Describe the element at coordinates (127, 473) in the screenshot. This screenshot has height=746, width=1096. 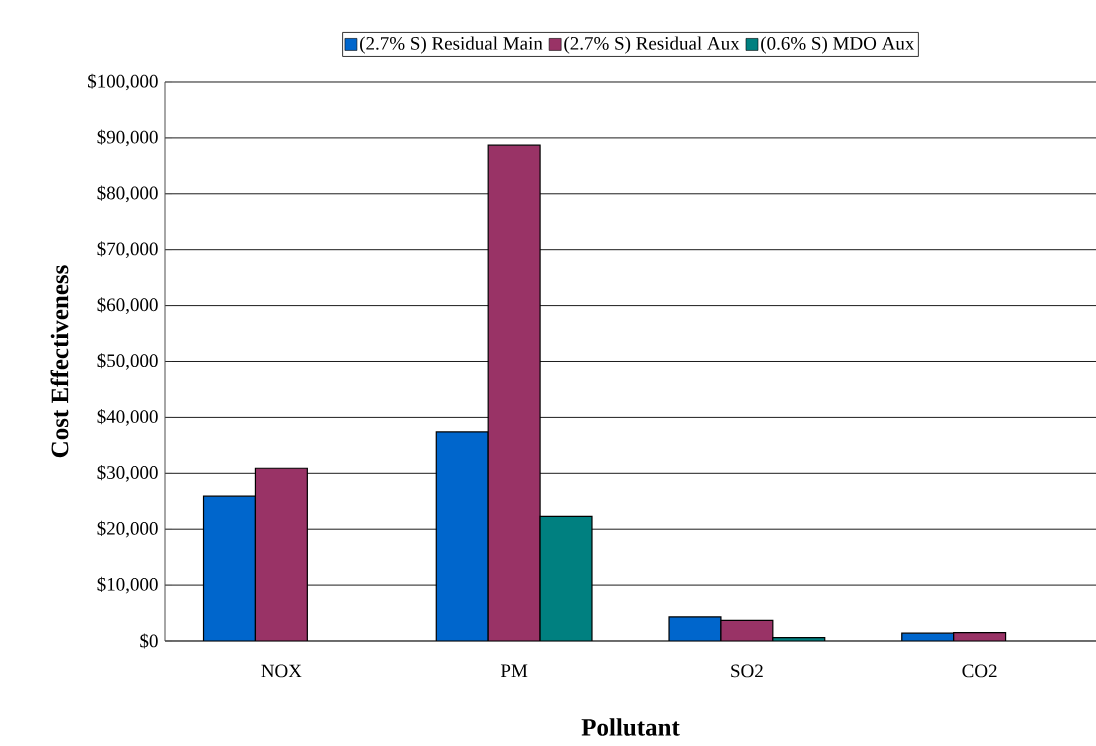
I see `y-tick-label: $30,000` at that location.